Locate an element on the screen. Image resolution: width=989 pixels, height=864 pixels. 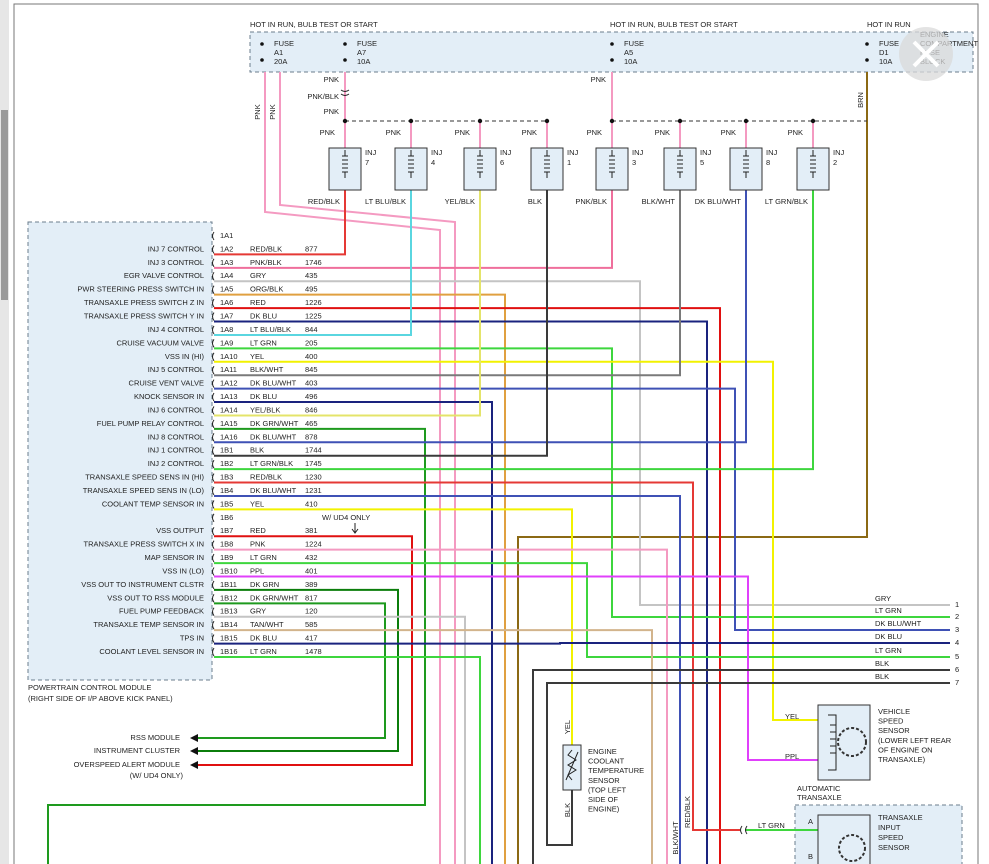
pin-function: CRUISE VENT VALVE is located at coordinates (166, 383).